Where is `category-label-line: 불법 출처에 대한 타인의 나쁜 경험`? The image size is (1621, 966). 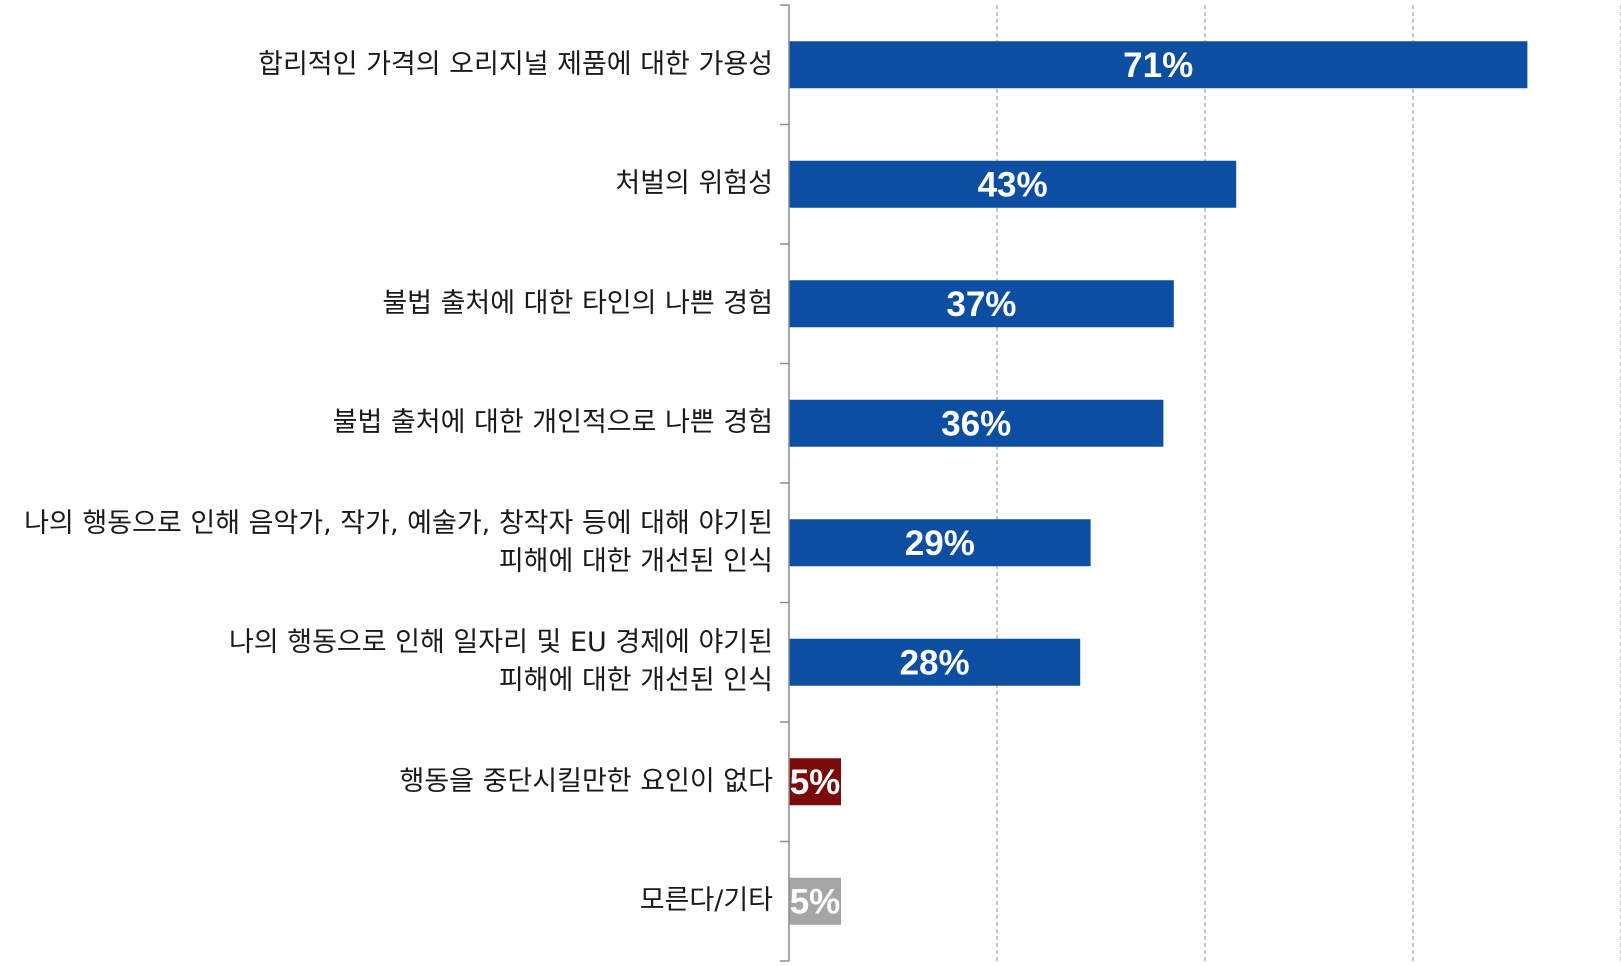
category-label-line: 불법 출처에 대한 타인의 나쁜 경험 is located at coordinates (577, 303).